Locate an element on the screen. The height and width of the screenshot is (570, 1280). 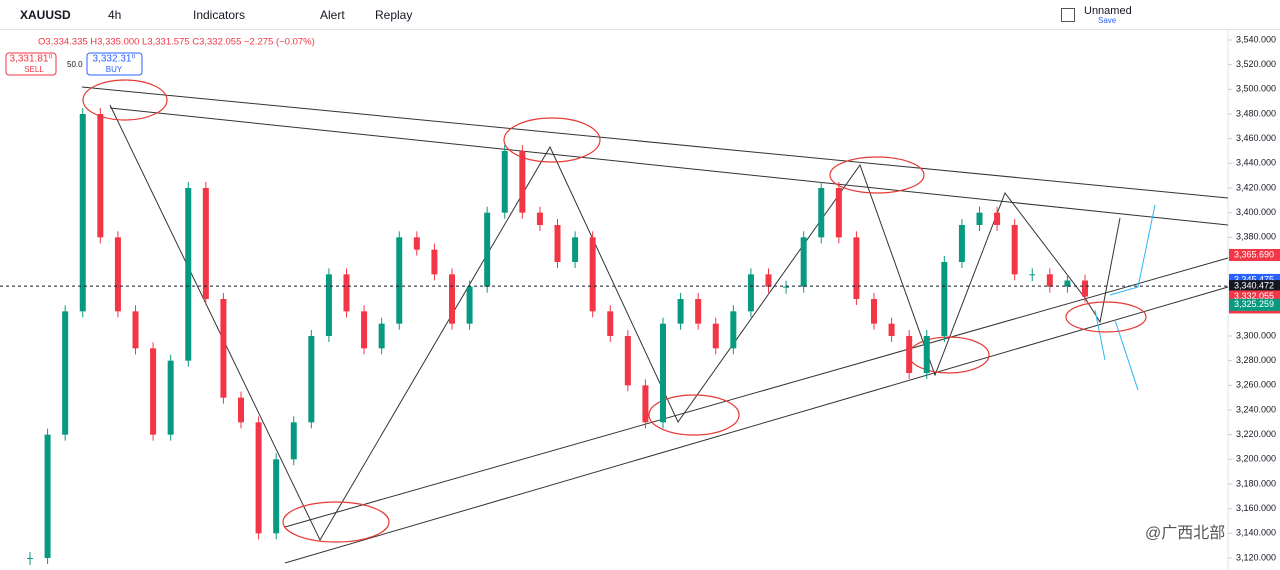
y-tick-label: 3,420.000 is located at coordinates (1256, 187).